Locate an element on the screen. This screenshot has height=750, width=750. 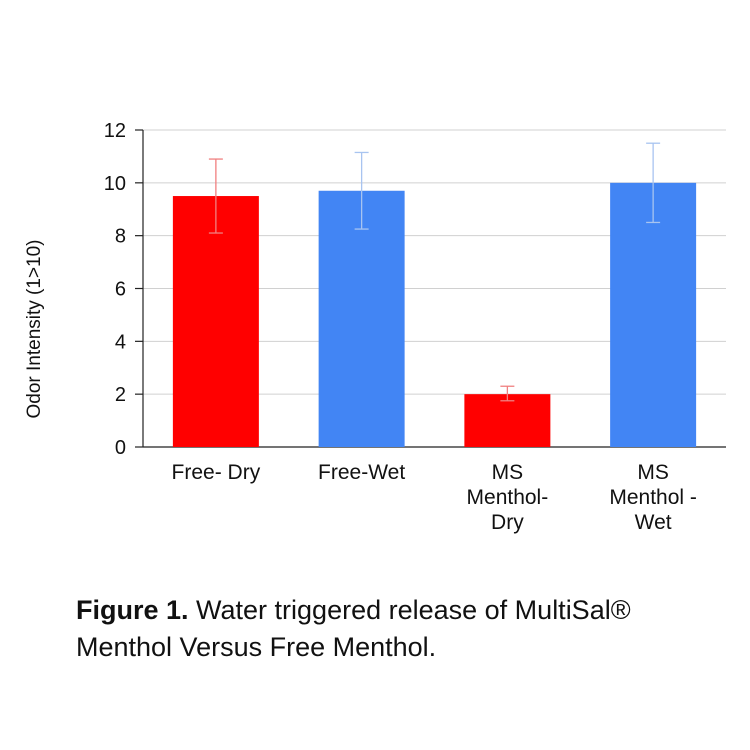
y-tick-label: 4 is located at coordinates (120, 342).